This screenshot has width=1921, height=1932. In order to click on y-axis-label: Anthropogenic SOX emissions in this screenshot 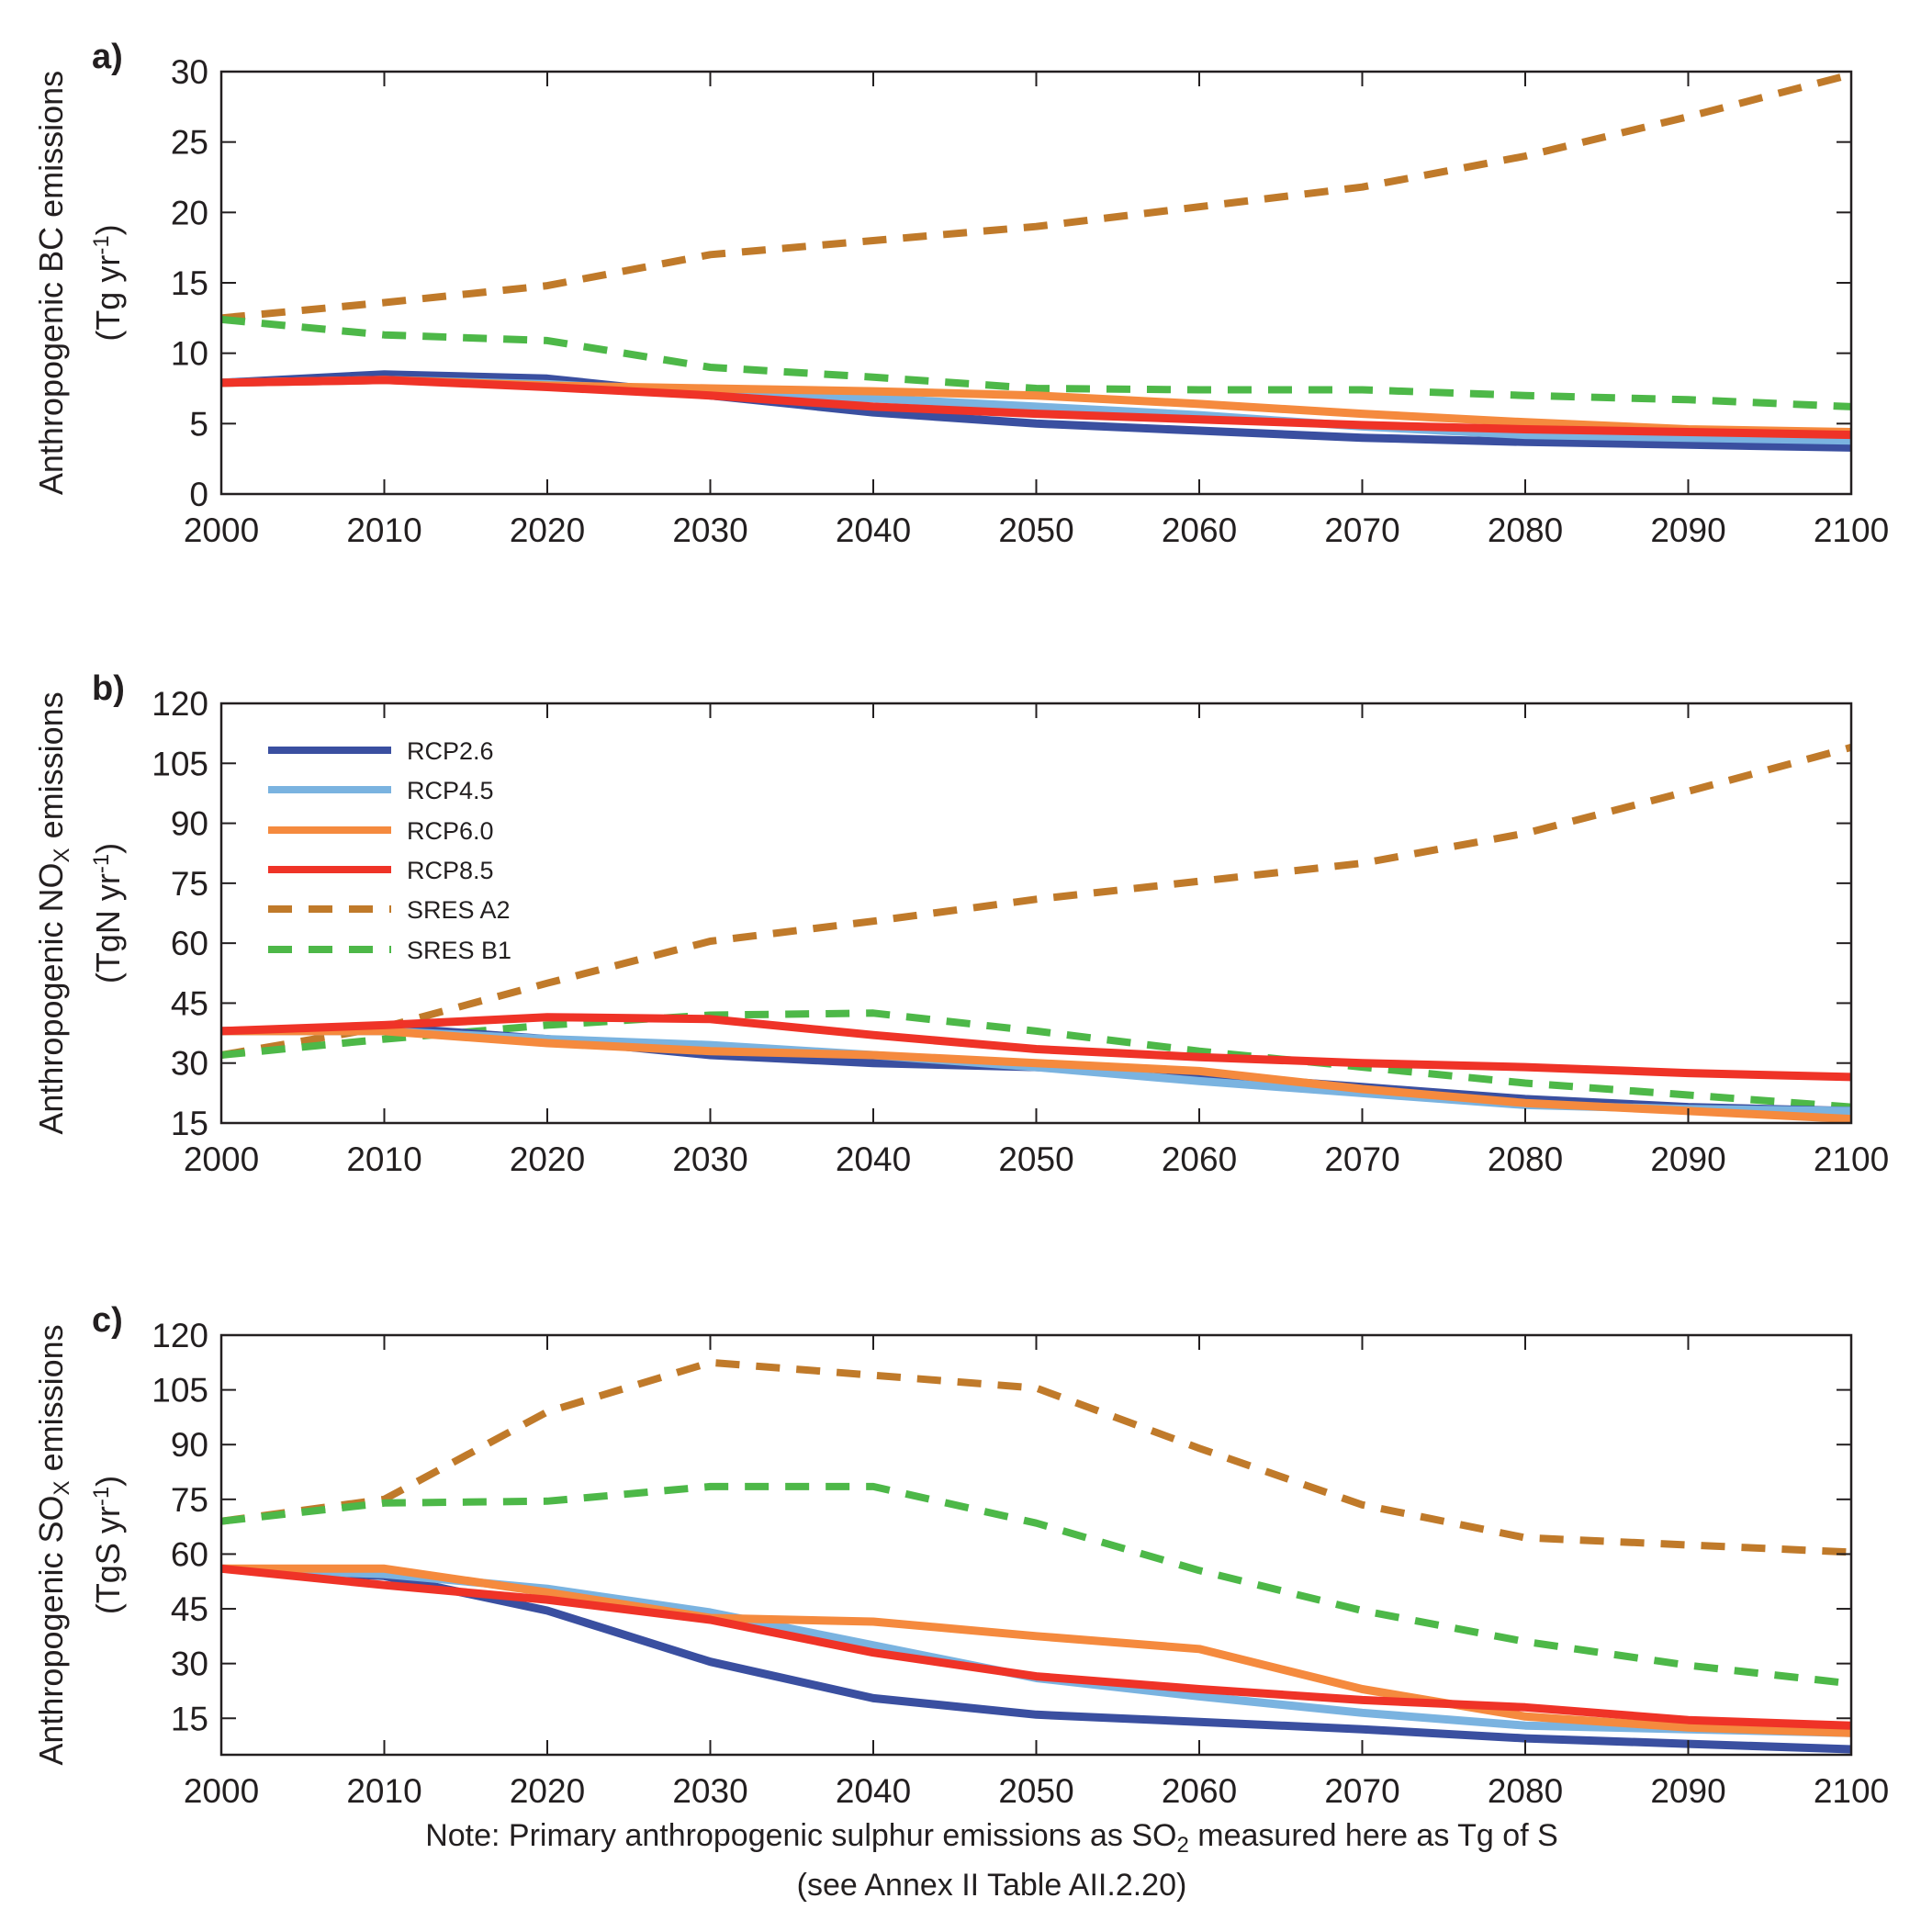, I will do `click(53, 1544)`.